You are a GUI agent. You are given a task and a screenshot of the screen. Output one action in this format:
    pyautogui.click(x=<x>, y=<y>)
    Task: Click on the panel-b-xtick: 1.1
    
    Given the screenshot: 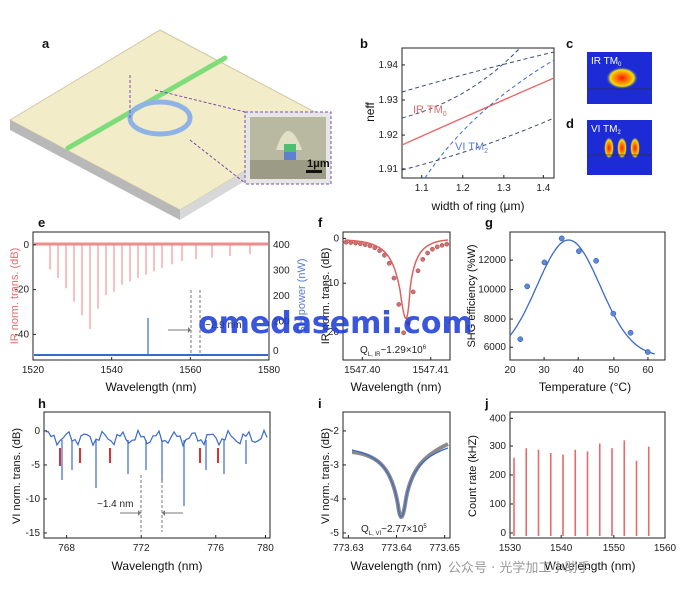 What is the action you would take?
    pyautogui.click(x=422, y=188)
    